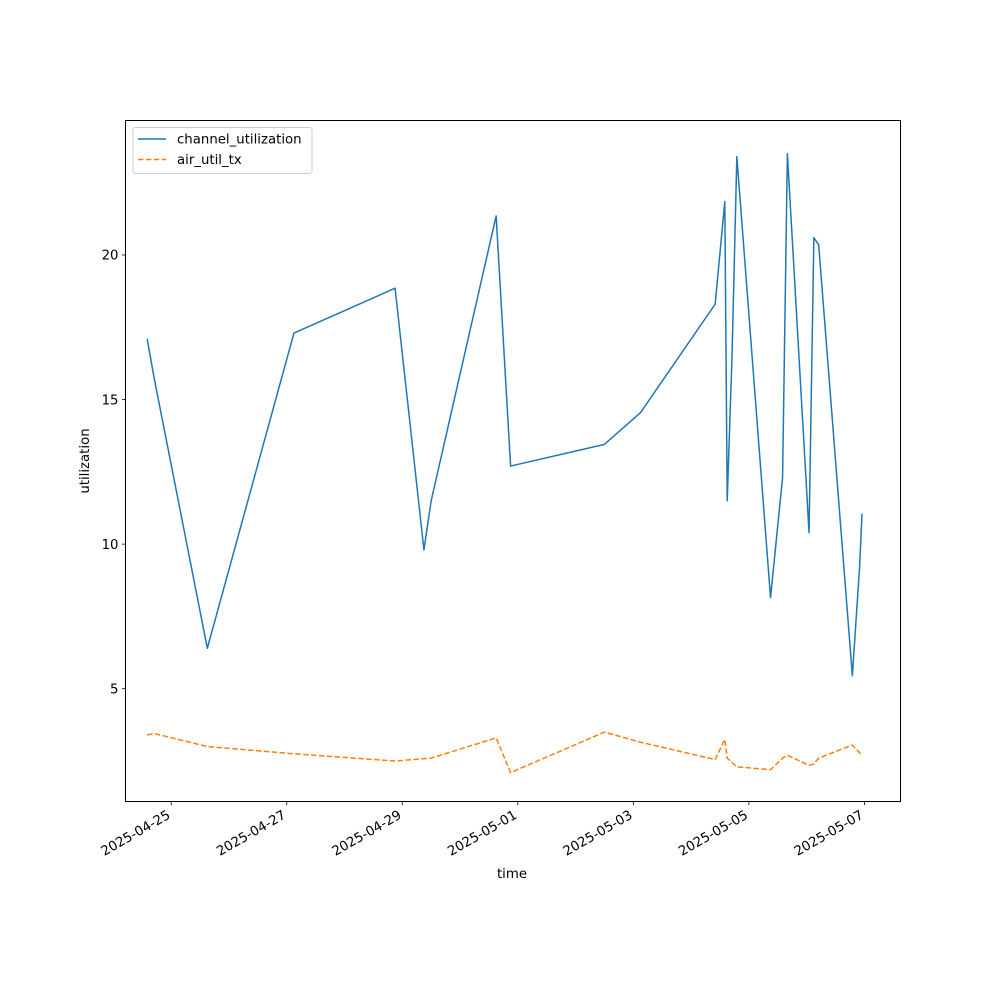  What do you see at coordinates (251, 834) in the screenshot?
I see `x-tick-label: 2025-04-27` at bounding box center [251, 834].